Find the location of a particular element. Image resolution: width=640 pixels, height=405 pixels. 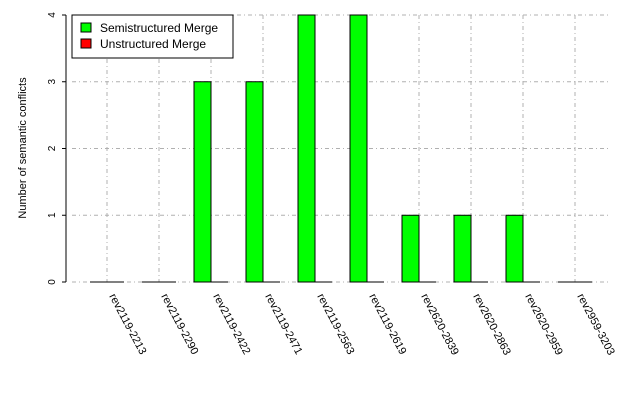

x-tick-label: rev2119-2422 is located at coordinates (231, 324).